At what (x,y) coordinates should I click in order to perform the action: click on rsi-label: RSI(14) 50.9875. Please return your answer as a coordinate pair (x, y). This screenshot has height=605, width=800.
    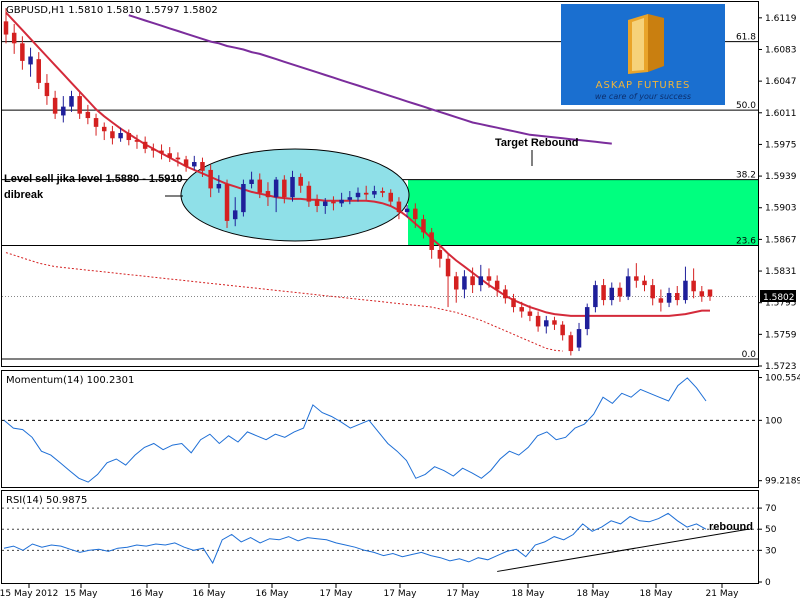
    Looking at the image, I should click on (46, 500).